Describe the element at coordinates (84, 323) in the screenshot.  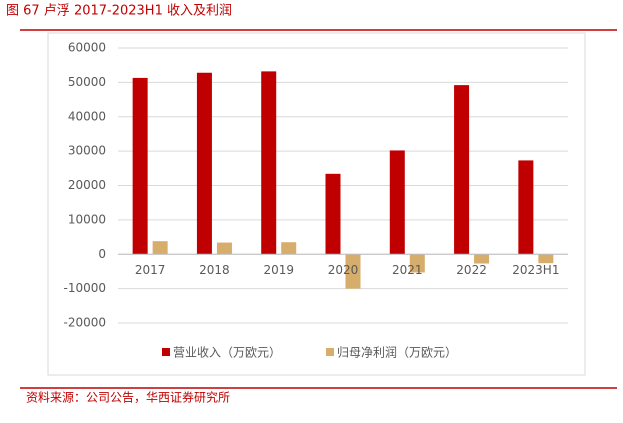
I see `y-tick-label: -20000` at that location.